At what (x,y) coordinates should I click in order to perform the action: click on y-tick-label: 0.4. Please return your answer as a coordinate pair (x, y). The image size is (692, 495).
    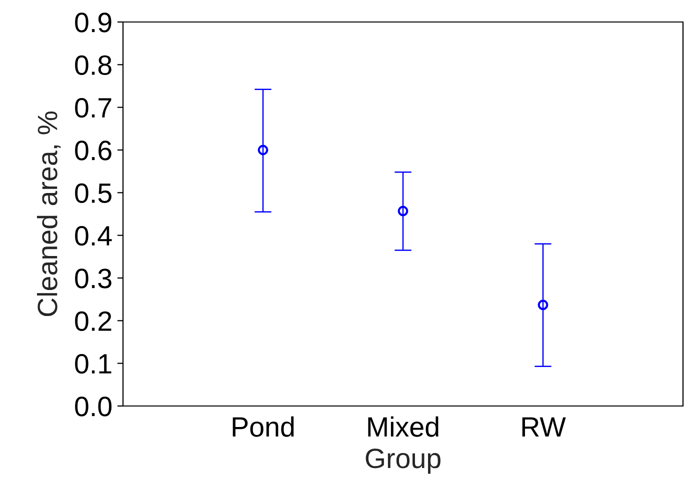
    Looking at the image, I should click on (93, 236).